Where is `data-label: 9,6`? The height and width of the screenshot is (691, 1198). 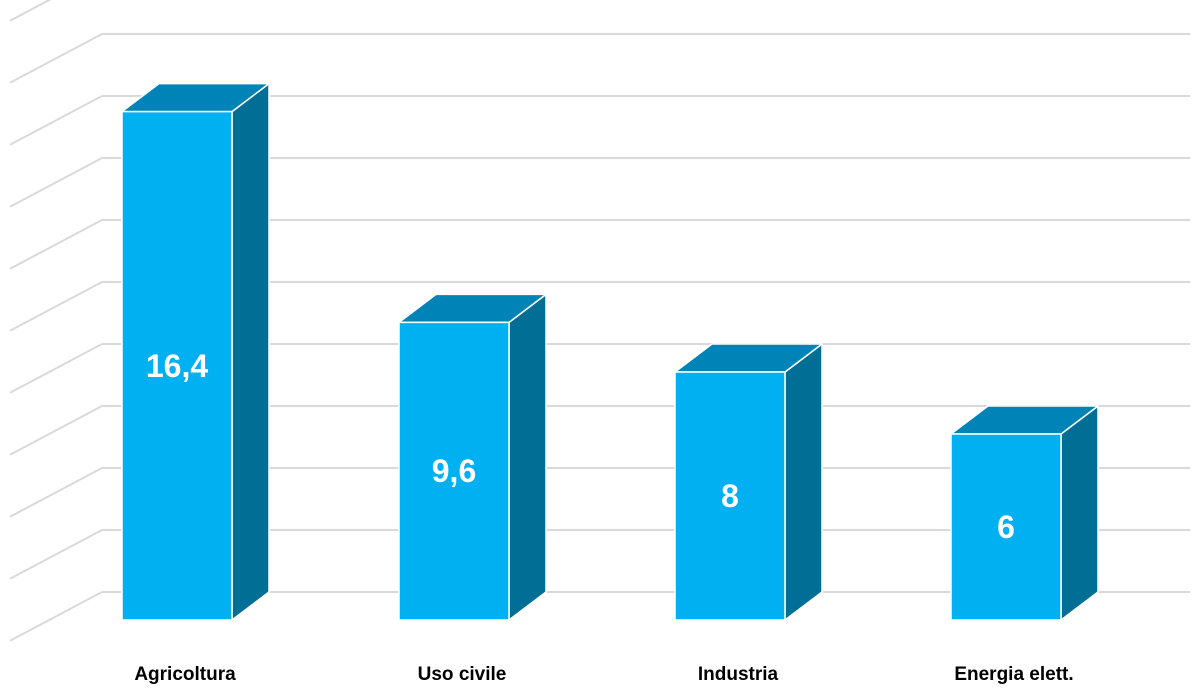 data-label: 9,6 is located at coordinates (454, 471).